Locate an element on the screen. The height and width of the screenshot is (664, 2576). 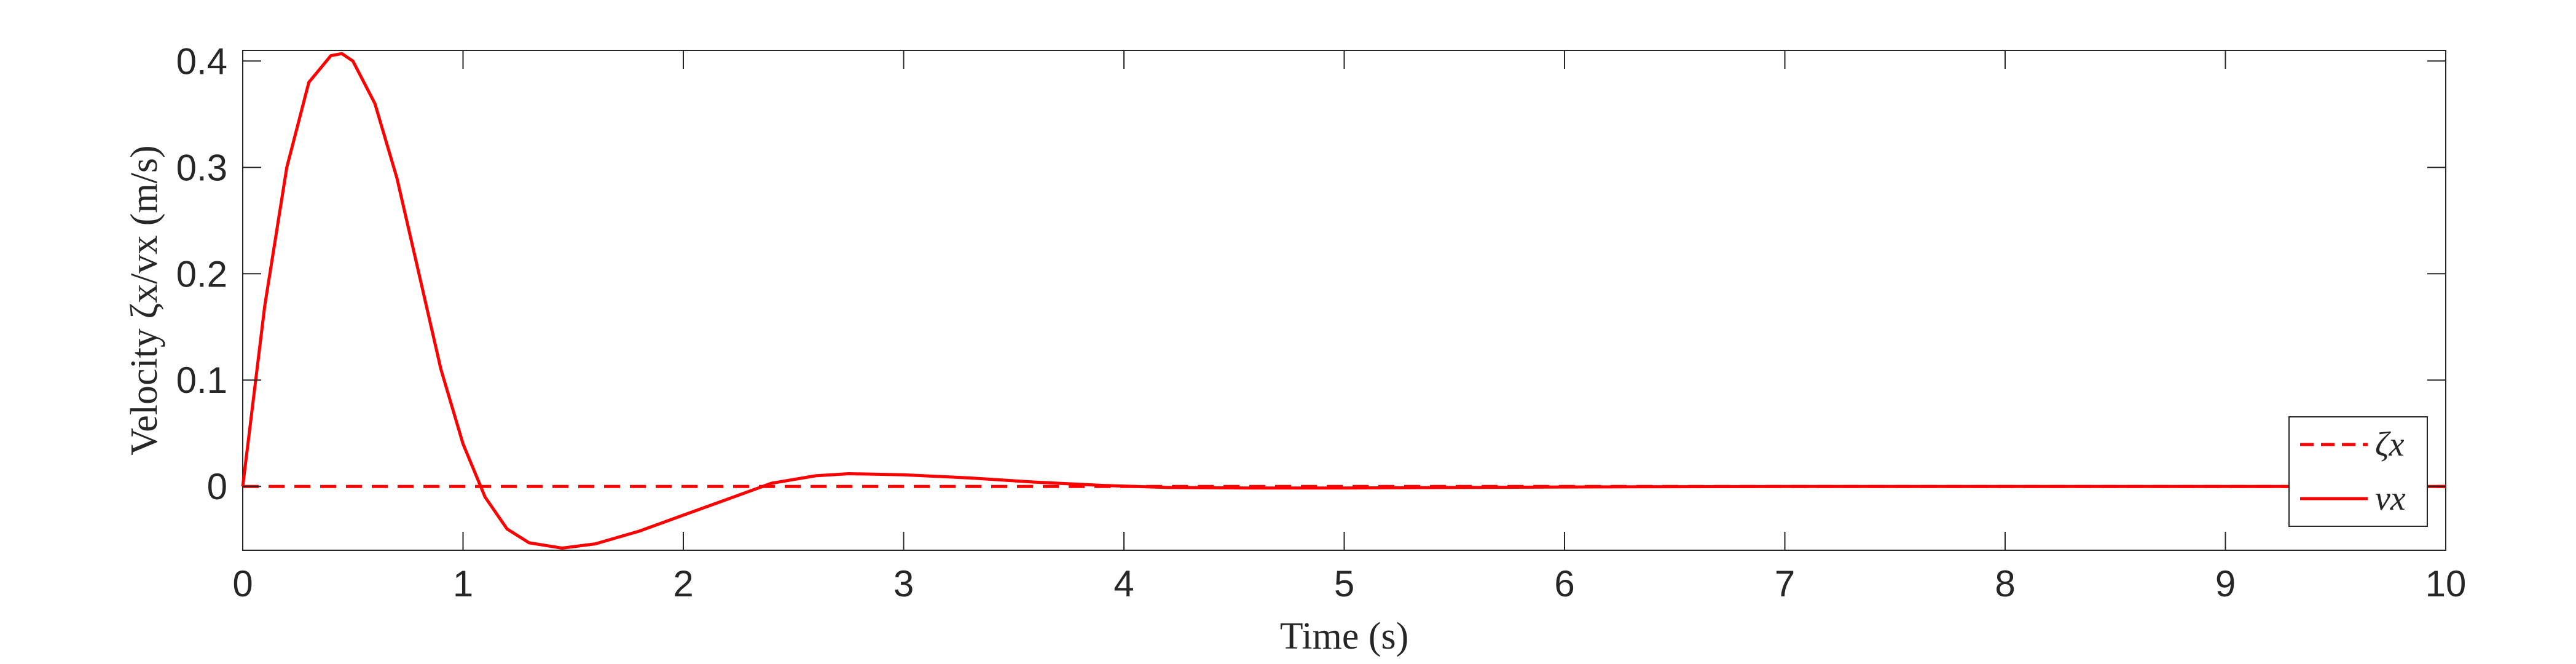
x-tick-label: 10 is located at coordinates (2446, 583).